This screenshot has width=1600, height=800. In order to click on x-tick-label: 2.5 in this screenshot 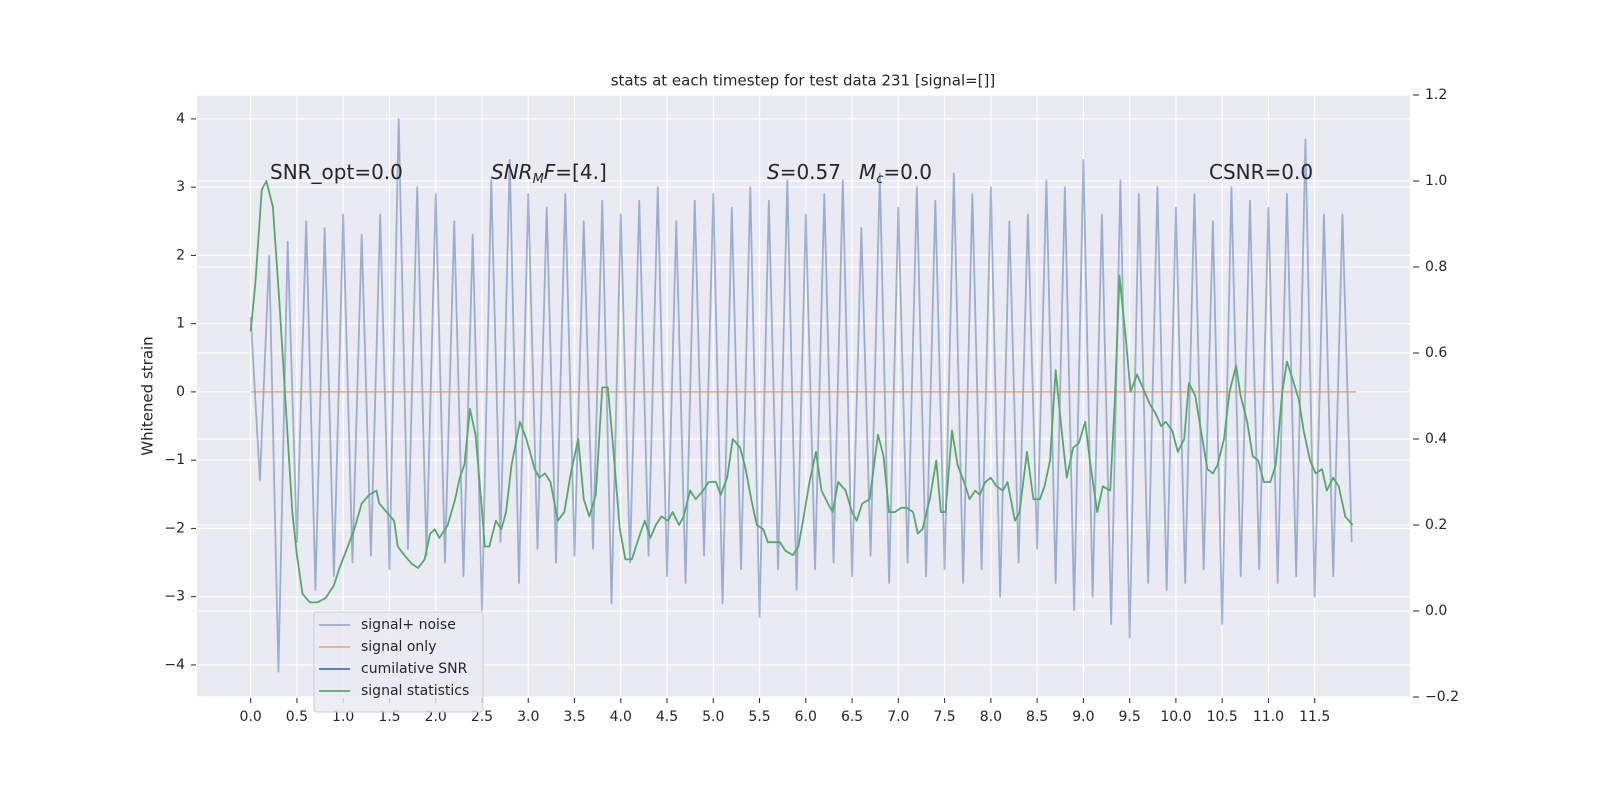, I will do `click(482, 717)`.